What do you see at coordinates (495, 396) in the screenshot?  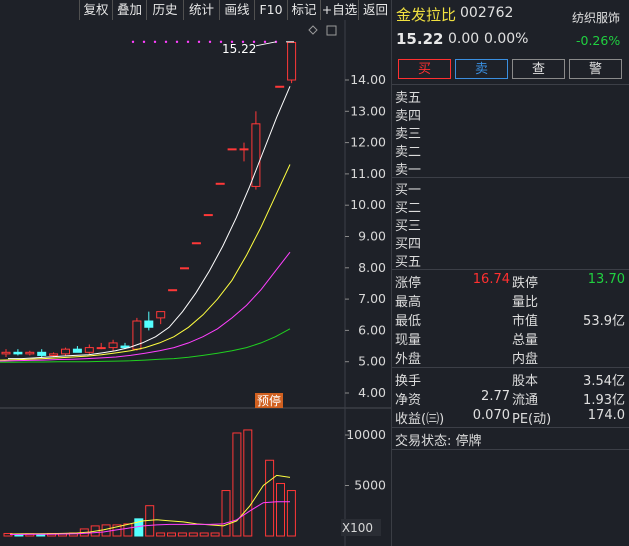 I see `net-assets-value: 2.77` at bounding box center [495, 396].